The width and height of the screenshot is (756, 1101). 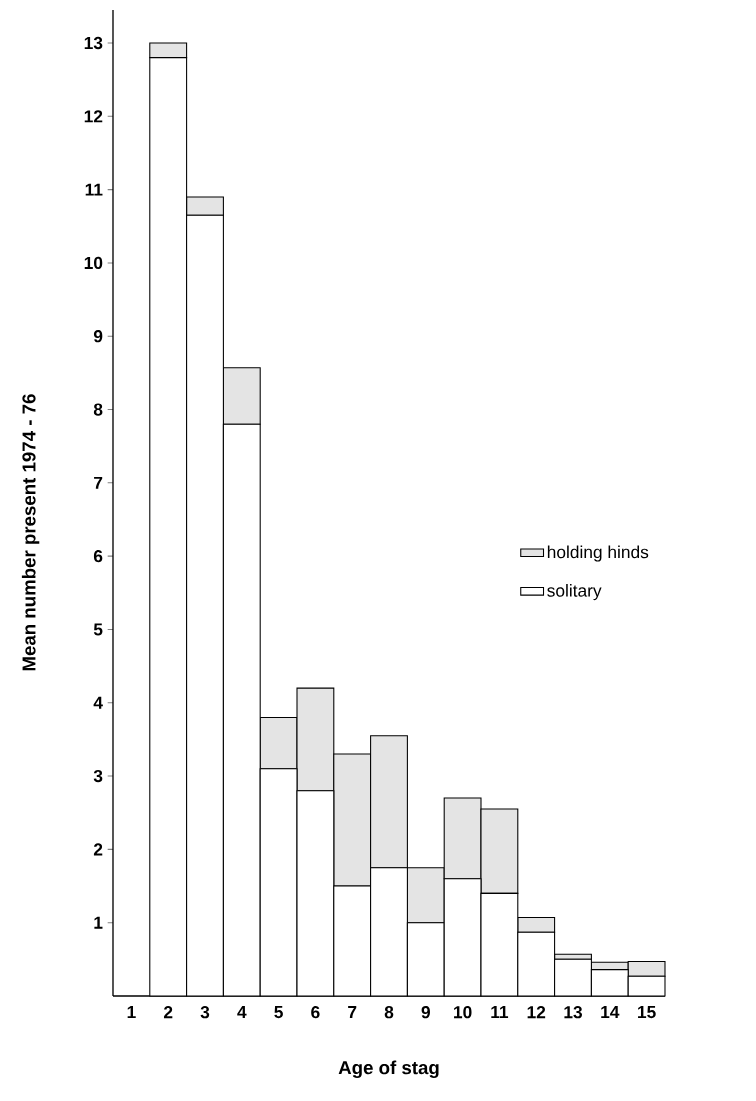 What do you see at coordinates (98, 922) in the screenshot?
I see `y-tick-label: 1` at bounding box center [98, 922].